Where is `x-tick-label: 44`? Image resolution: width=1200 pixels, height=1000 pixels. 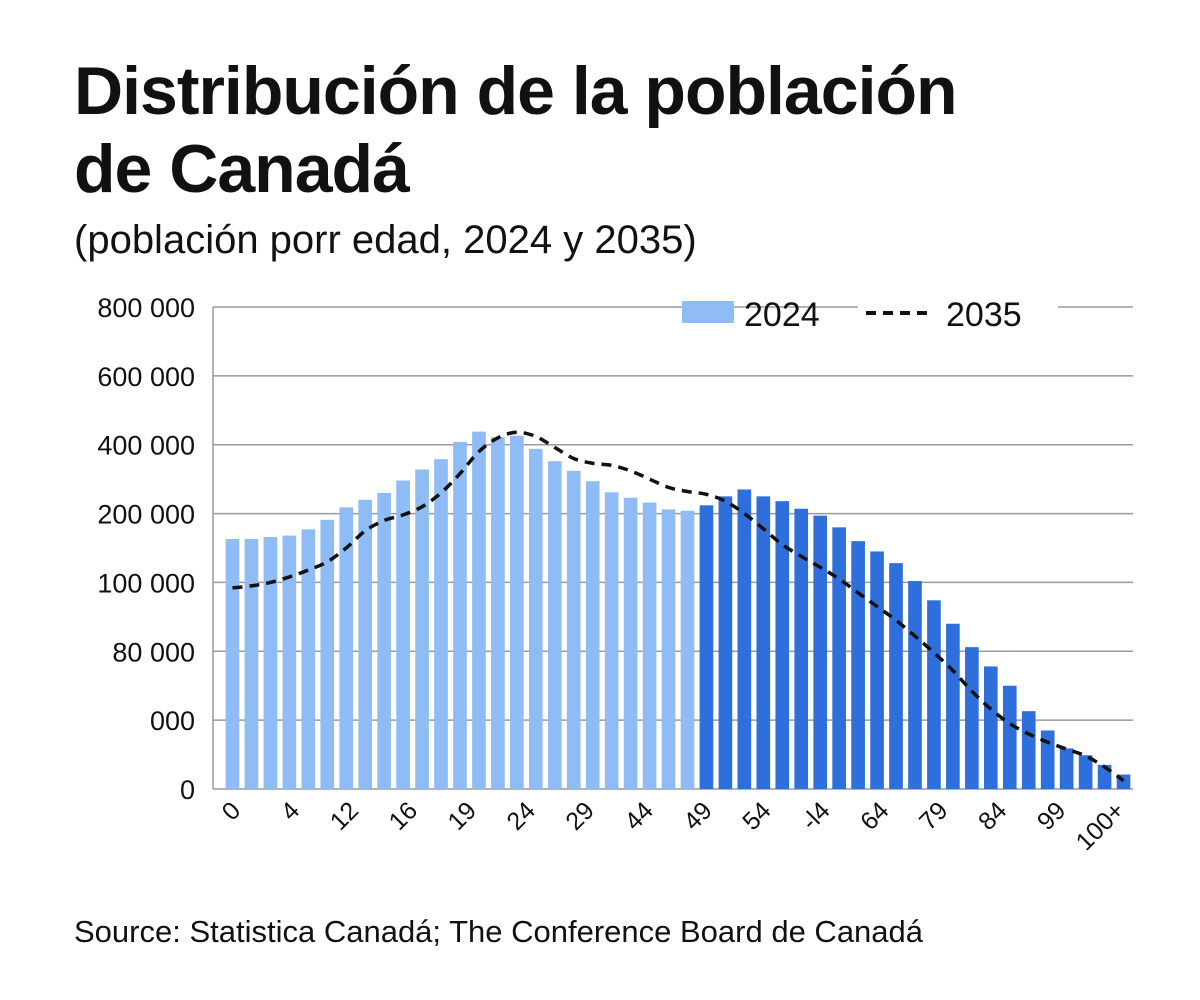
x-tick-label: 44 is located at coordinates (639, 816).